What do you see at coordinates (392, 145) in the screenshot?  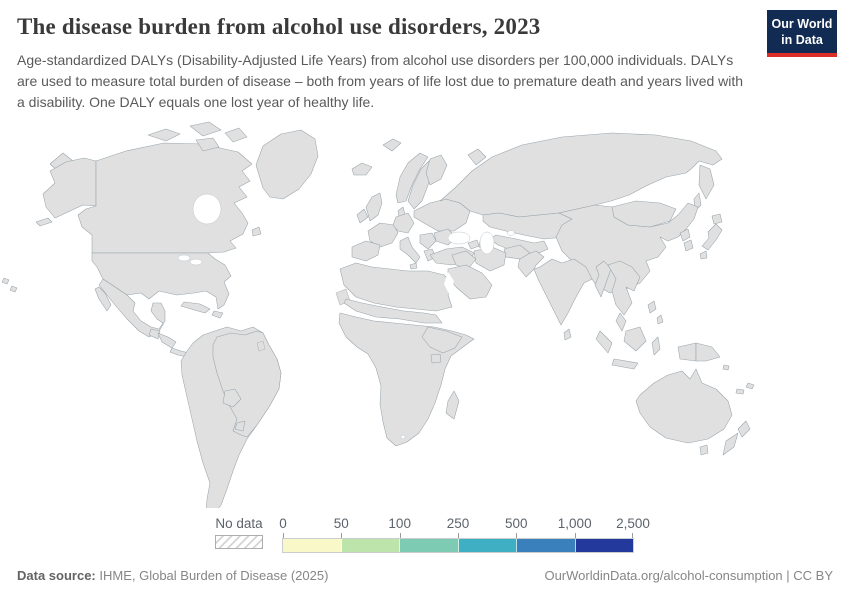 I see `region-svalbard` at bounding box center [392, 145].